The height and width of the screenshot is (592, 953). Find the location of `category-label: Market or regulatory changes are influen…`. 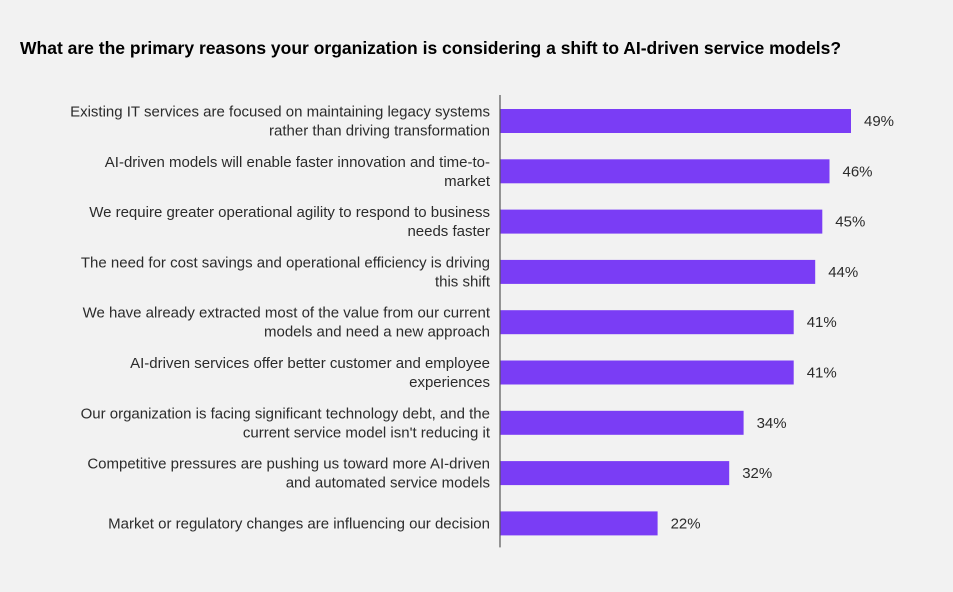

category-label: Market or regulatory changes are influen… is located at coordinates (299, 523).